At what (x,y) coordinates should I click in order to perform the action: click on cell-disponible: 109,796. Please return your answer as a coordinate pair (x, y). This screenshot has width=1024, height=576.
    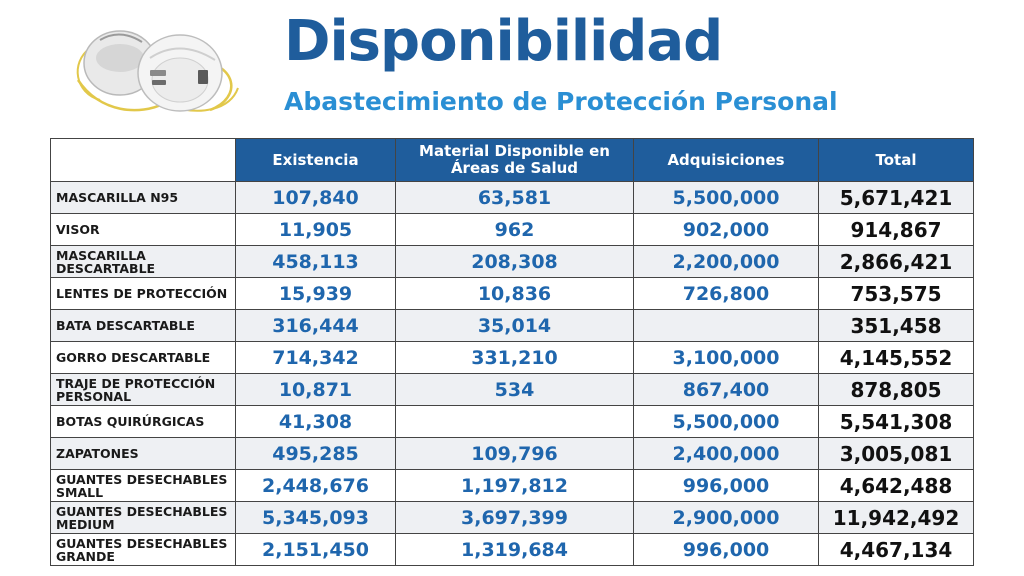
    Looking at the image, I should click on (514, 453).